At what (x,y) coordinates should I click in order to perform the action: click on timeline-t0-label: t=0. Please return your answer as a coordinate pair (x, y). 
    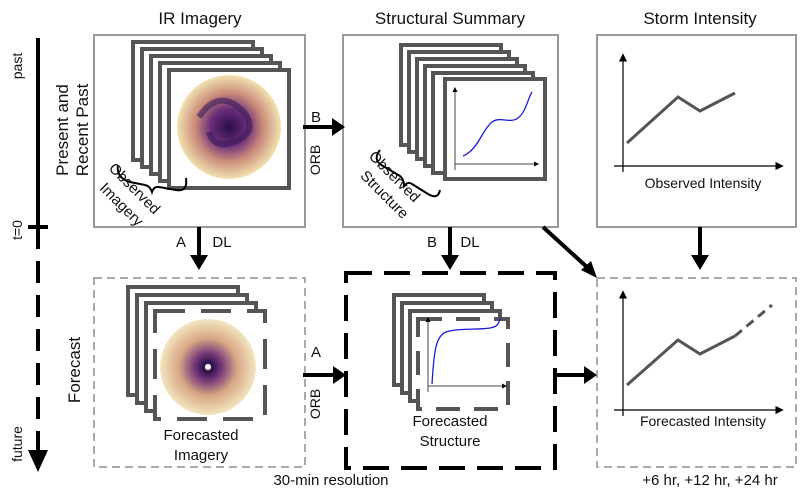
    Looking at the image, I should click on (17, 230).